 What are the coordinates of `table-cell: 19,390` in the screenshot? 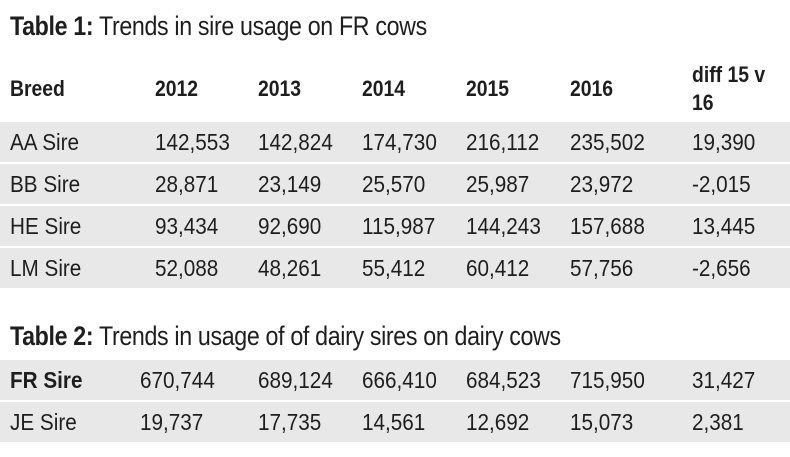 It's located at (736, 141).